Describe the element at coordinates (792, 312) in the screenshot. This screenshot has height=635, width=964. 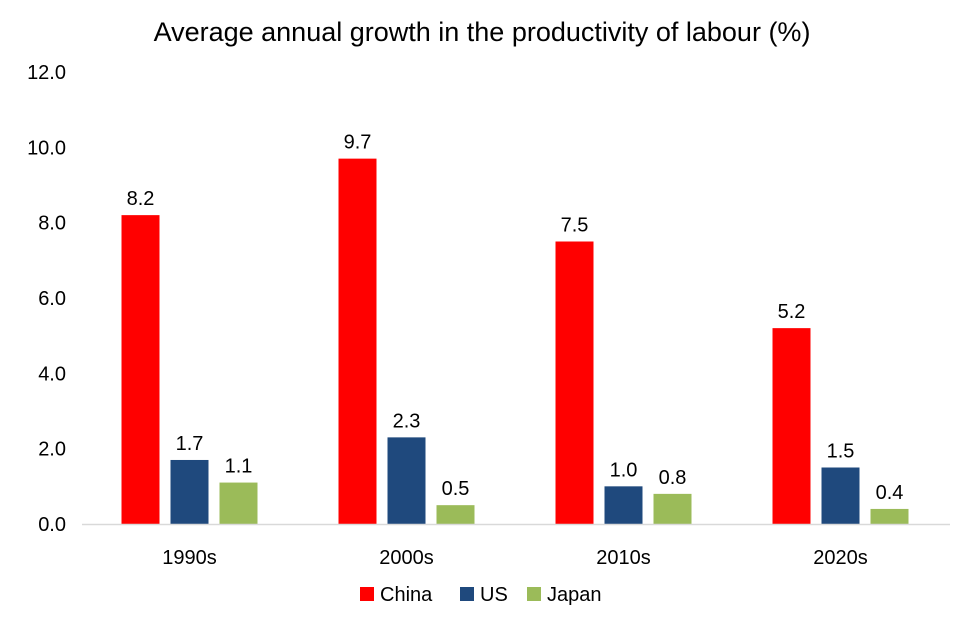
I see `data-label: 5.2` at that location.